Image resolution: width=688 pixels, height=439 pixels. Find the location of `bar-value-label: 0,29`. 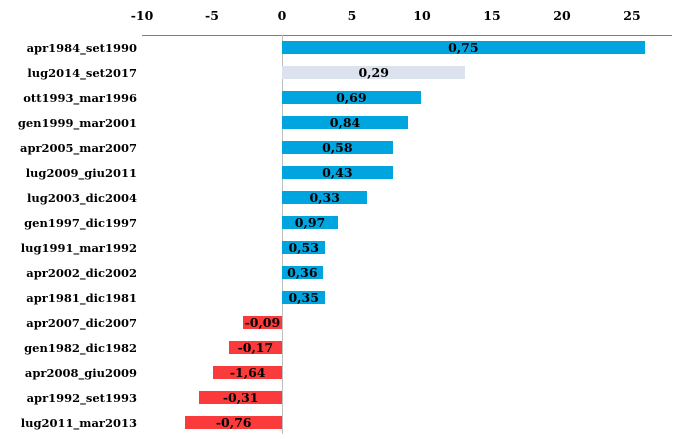

bar-value-label: 0,29 is located at coordinates (373, 72).